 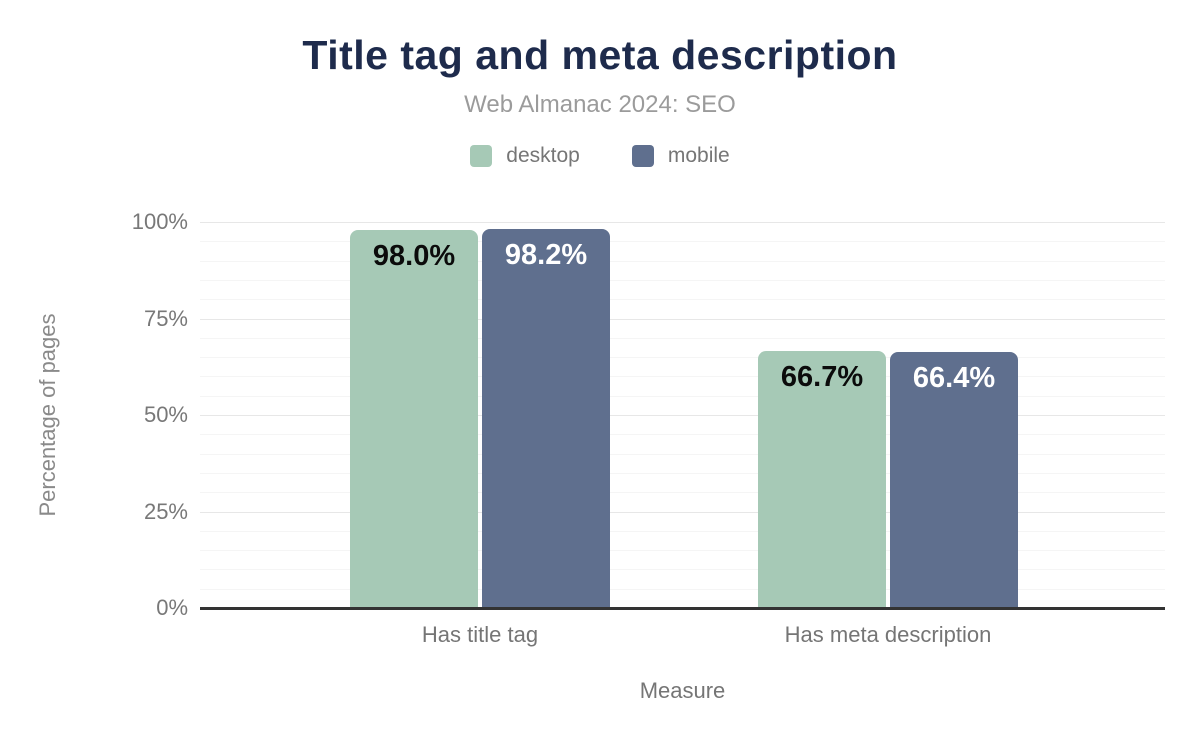 I want to click on bar-desktop-has-meta-description: 66.7%, so click(x=822, y=479).